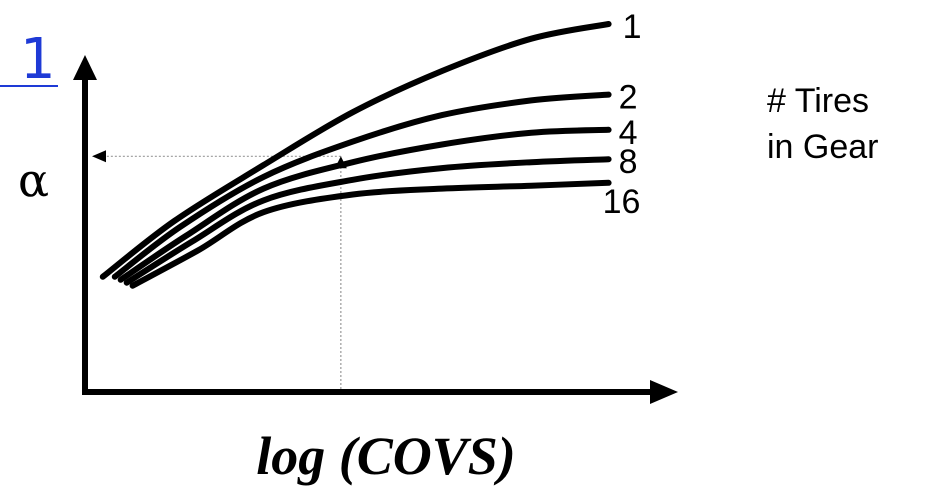  I want to click on x-axis-arrowhead, so click(664, 392).